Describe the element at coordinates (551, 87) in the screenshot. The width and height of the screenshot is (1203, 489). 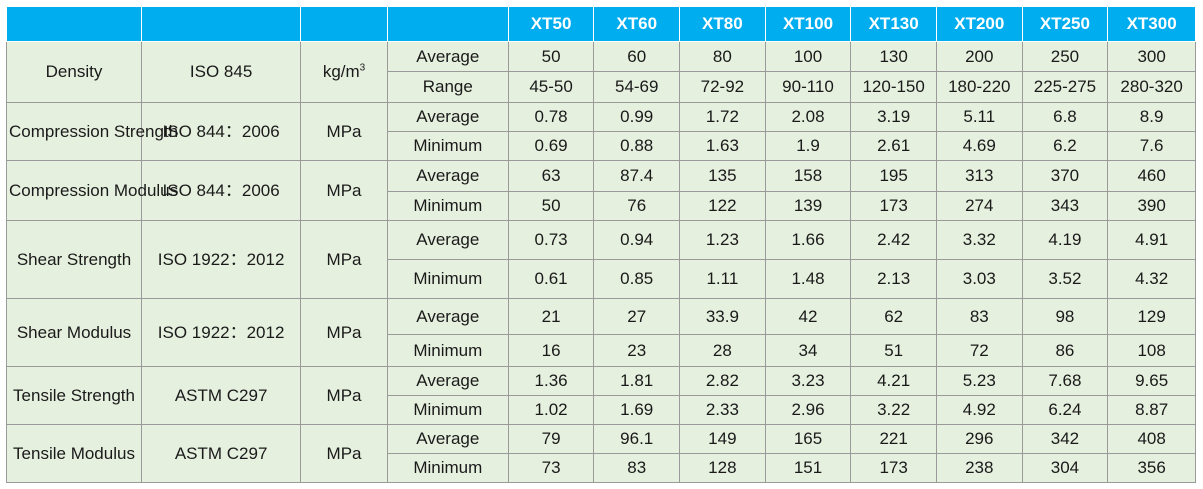
I see `value-cell: 45-50` at that location.